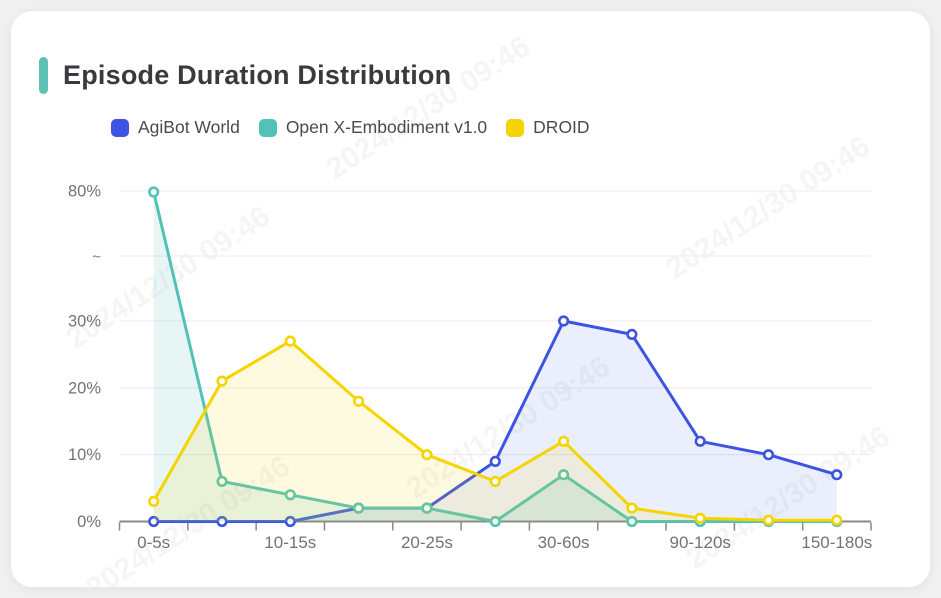 The height and width of the screenshot is (598, 941). I want to click on y-axis-tick-label: 30%, so click(84, 322).